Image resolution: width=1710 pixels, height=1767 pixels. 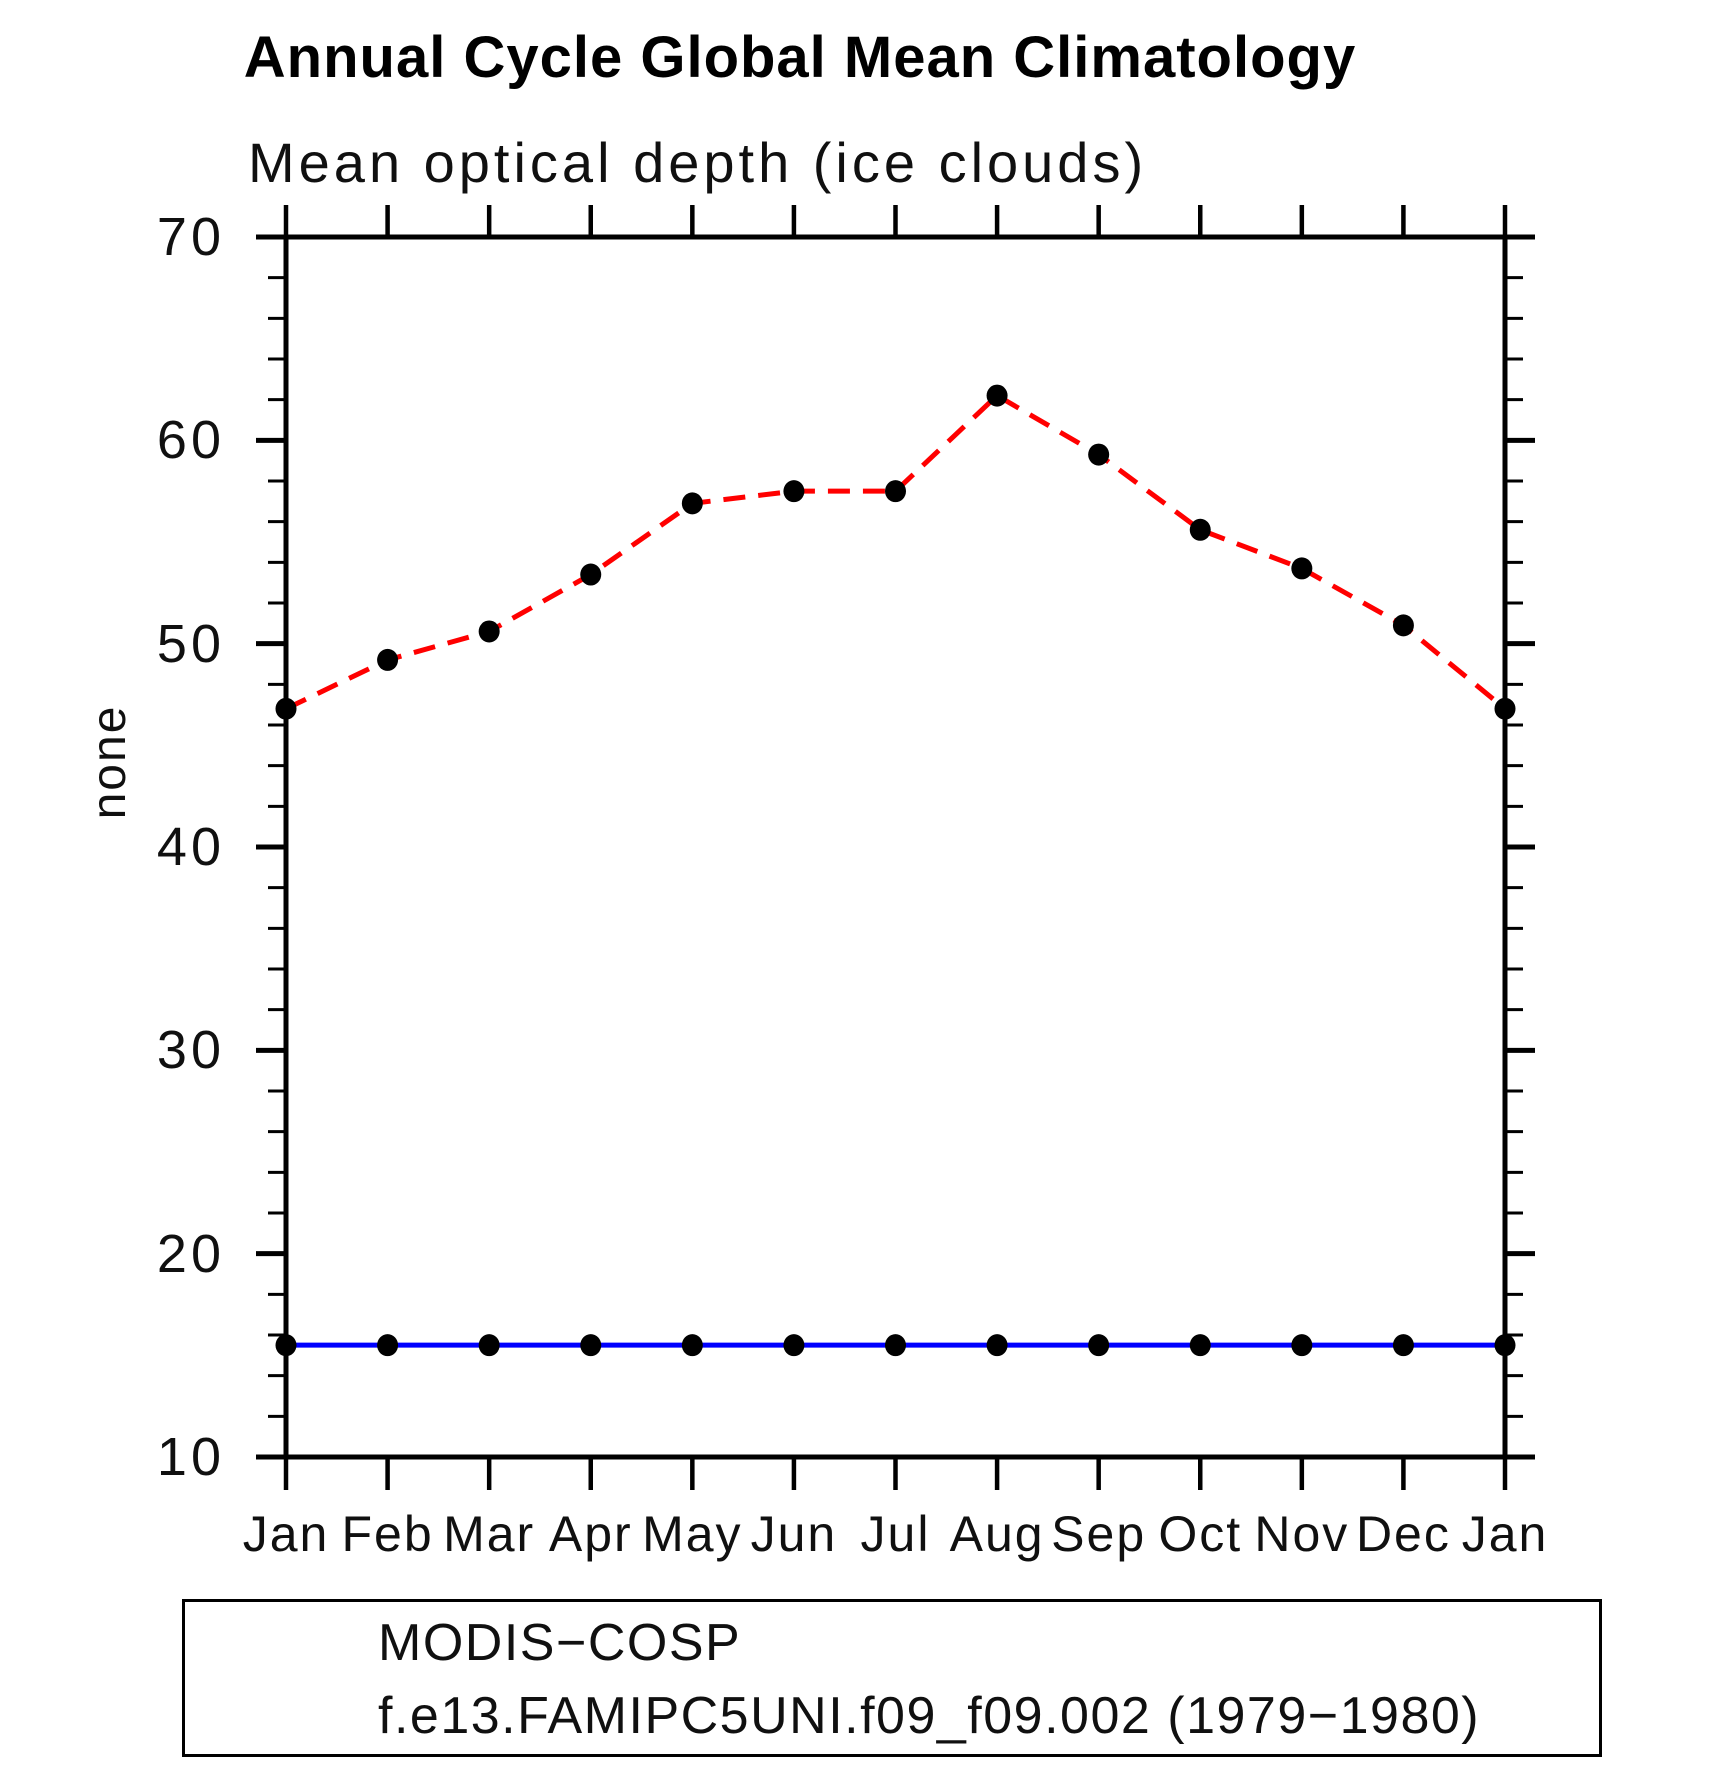 What do you see at coordinates (1200, 1534) in the screenshot?
I see `x-tick-label: Oct` at bounding box center [1200, 1534].